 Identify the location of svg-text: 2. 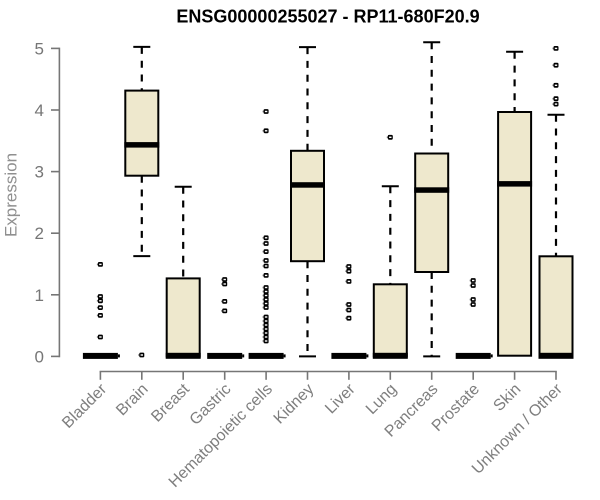
(39, 233).